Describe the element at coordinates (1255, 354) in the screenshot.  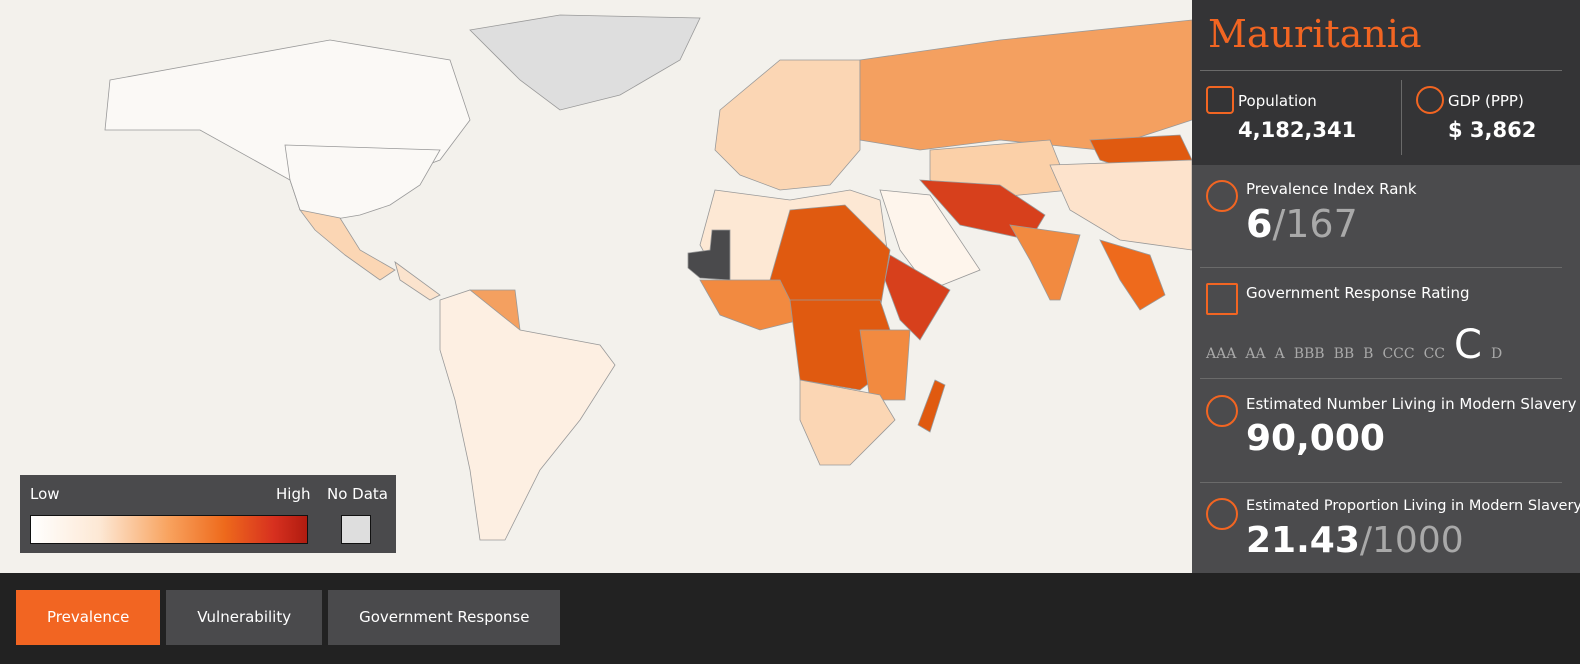
I see `rating-grade: AA` at that location.